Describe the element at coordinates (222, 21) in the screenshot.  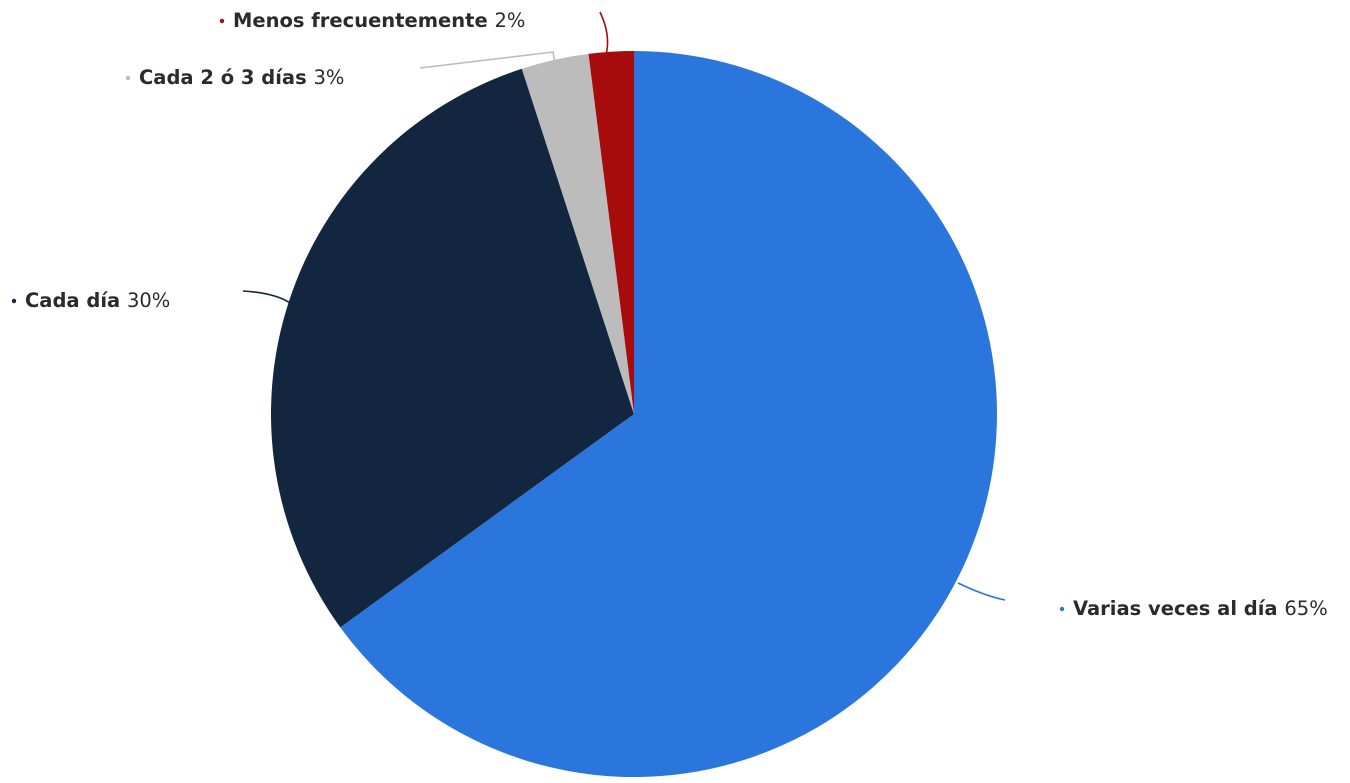
I see `legend-bullet-menos-frecuentemente` at that location.